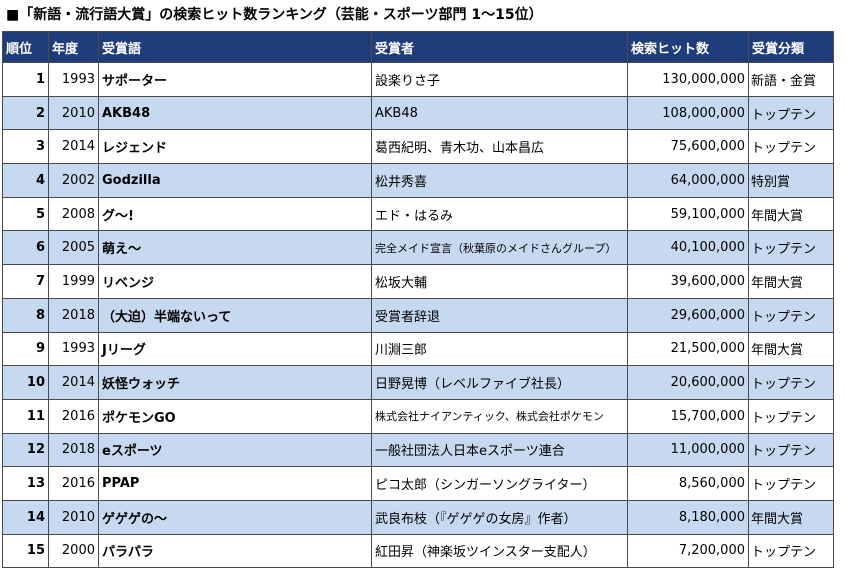 The width and height of the screenshot is (846, 570). I want to click on table-row: 14 2010 ゲゲゲの〜 武良布枝（『ゲゲゲの女房』作者） 8,180,000 年間大賞, so click(418, 517).